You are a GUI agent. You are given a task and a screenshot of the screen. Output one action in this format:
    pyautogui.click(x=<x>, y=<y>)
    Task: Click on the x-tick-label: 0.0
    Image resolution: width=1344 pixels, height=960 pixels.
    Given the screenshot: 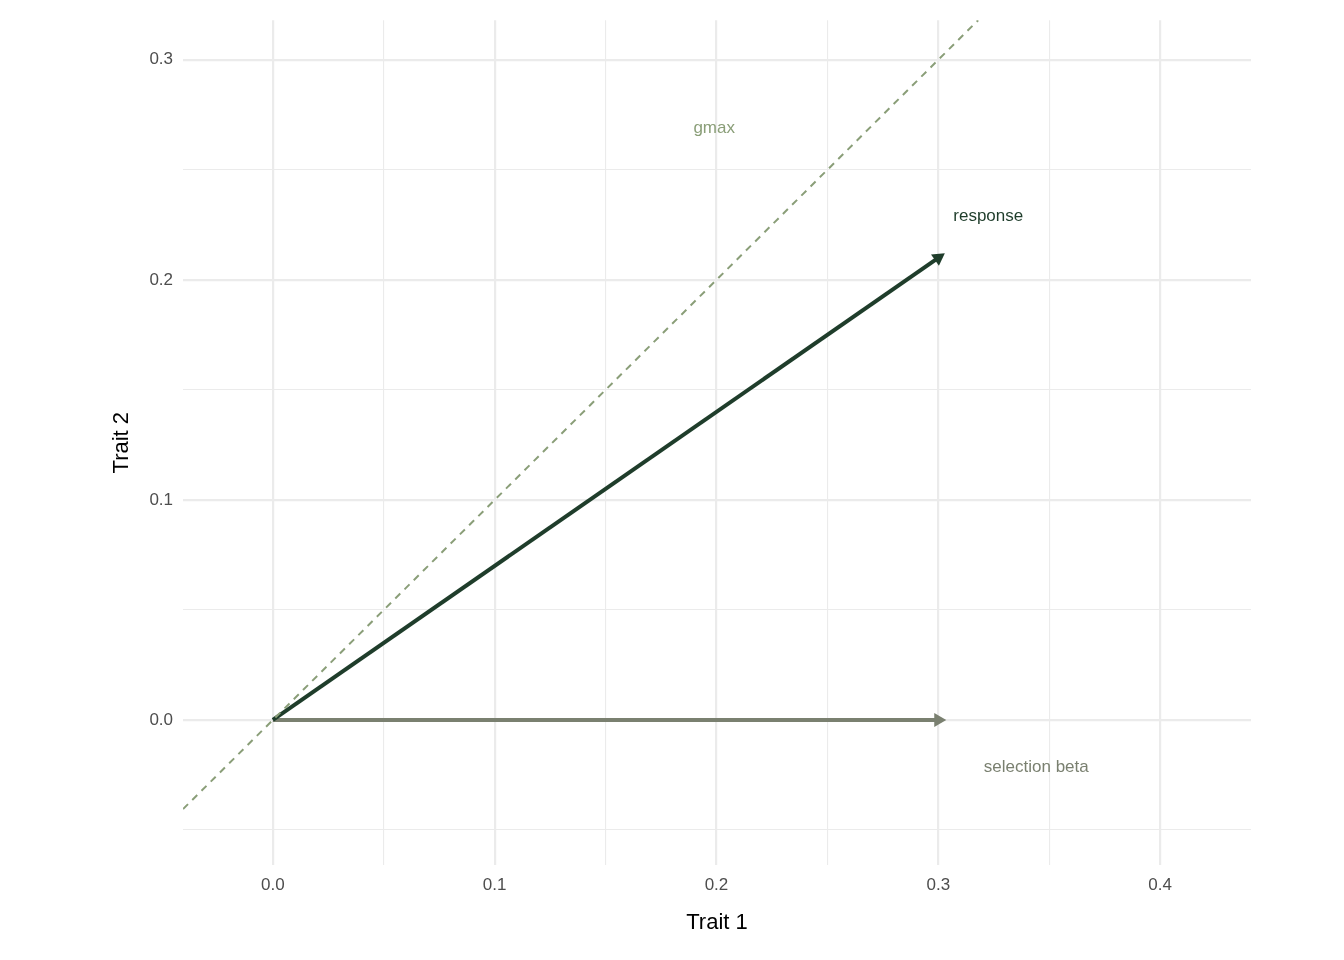 What is the action you would take?
    pyautogui.click(x=273, y=885)
    